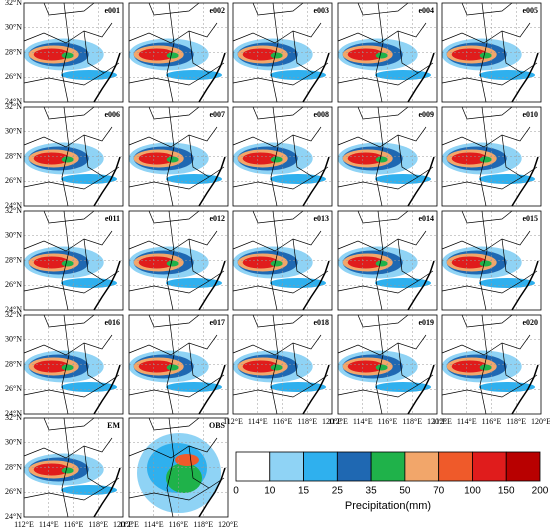 The image size is (550, 529). What do you see at coordinates (426, 10) in the screenshot?
I see `panel-label: e004` at bounding box center [426, 10].